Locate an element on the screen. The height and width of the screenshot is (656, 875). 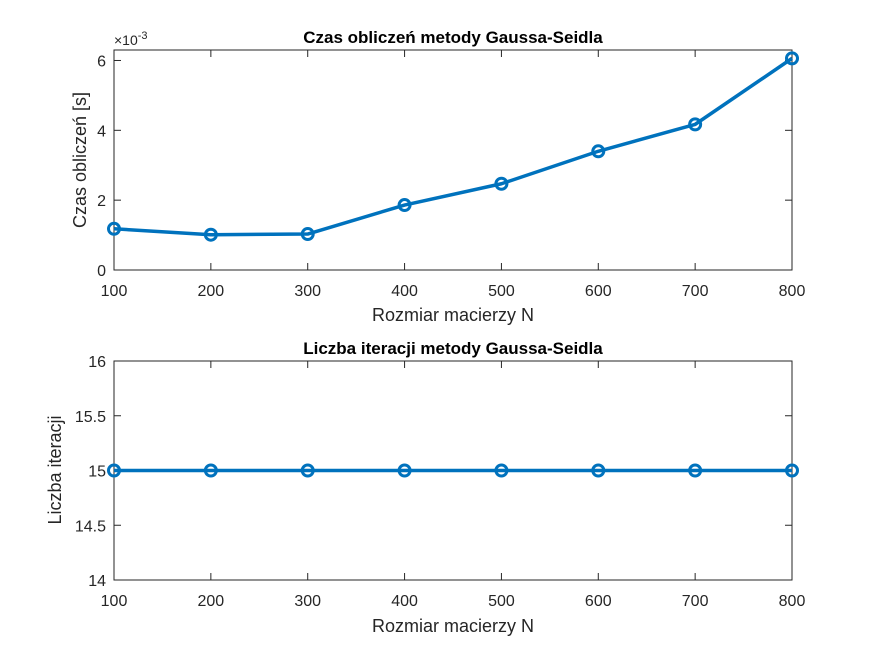
x-axis-label-2: Rozmiar macierzy N is located at coordinates (453, 626).